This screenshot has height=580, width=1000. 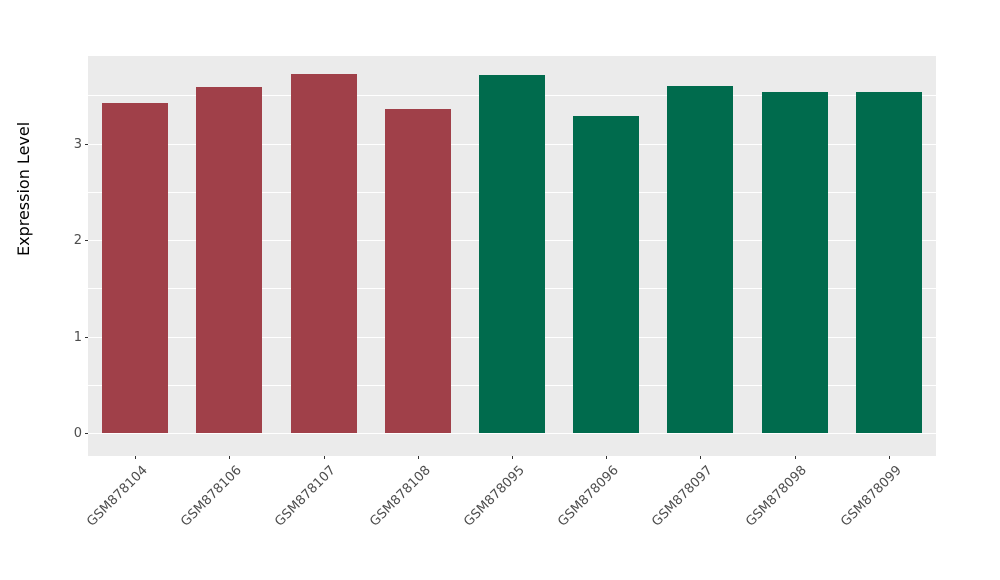 I want to click on bar-GSM878099, so click(x=888, y=262).